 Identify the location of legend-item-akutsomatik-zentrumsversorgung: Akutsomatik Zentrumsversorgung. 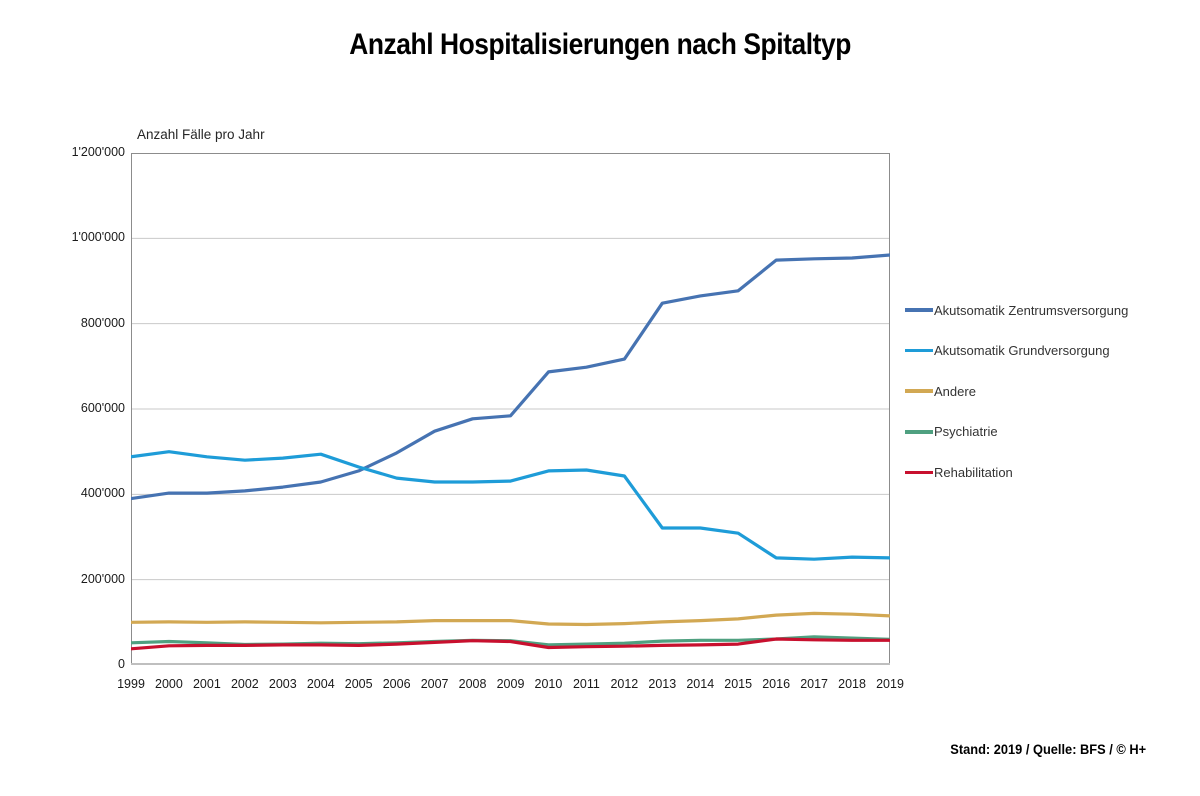
(1016, 310).